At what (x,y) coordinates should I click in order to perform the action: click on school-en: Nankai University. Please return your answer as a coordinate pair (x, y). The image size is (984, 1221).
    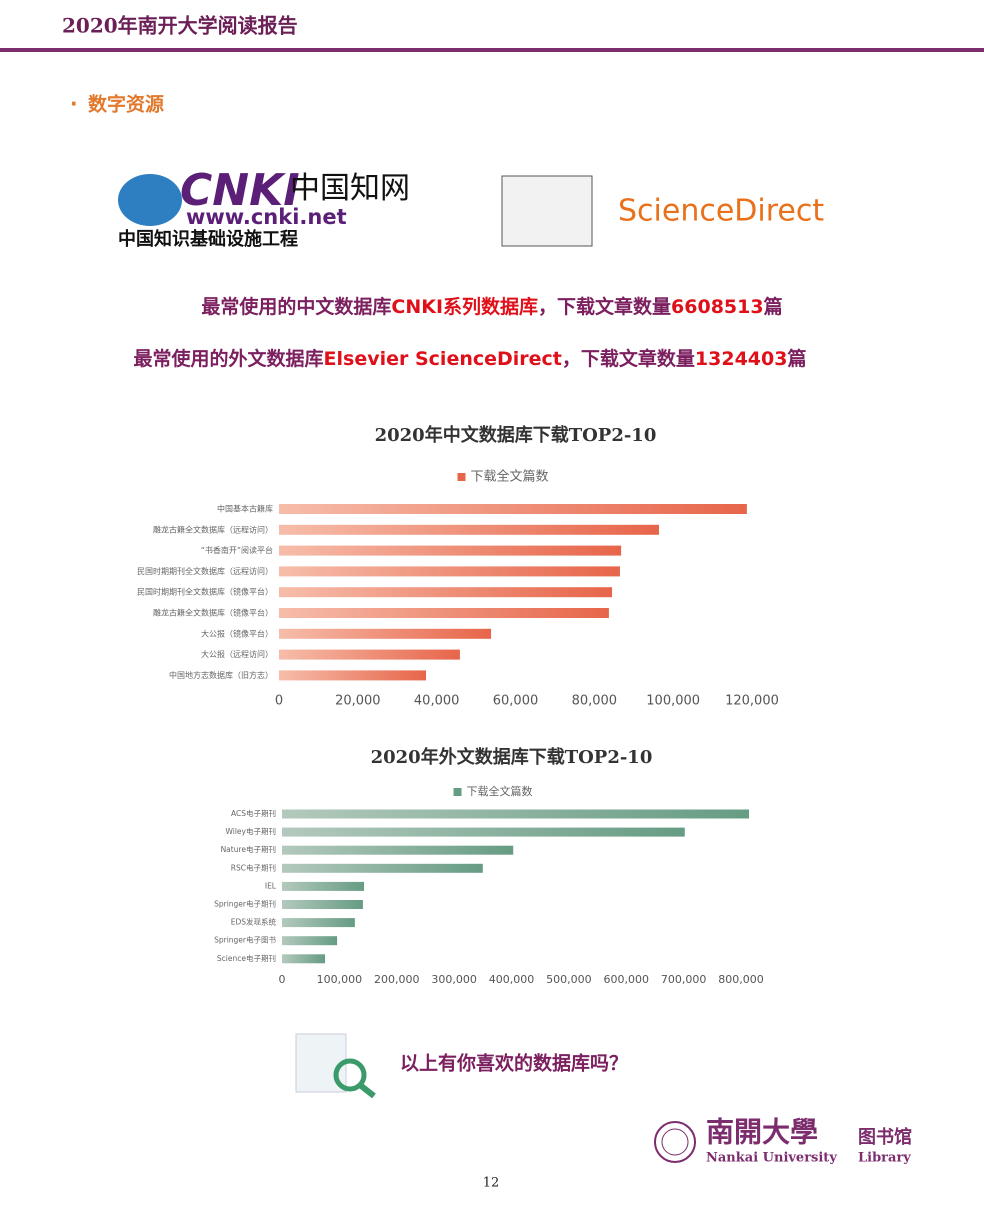
    Looking at the image, I should click on (771, 1158).